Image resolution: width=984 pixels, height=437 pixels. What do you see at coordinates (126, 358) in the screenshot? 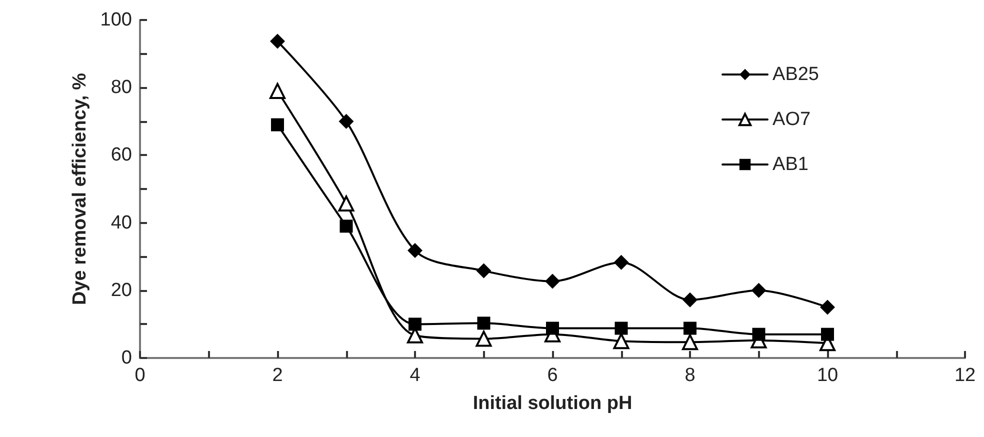
I see `y-tick-label: 0` at bounding box center [126, 358].